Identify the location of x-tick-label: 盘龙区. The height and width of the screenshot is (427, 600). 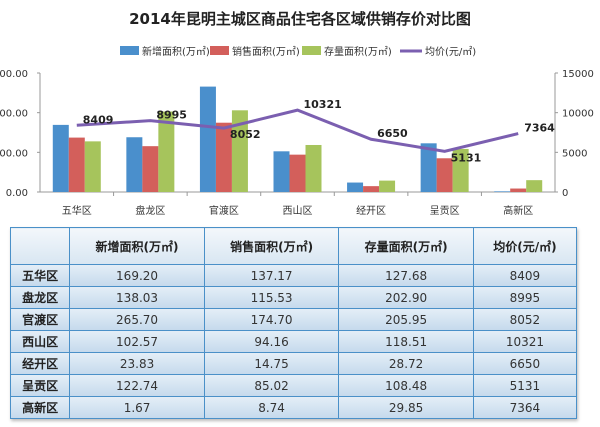
(150, 210).